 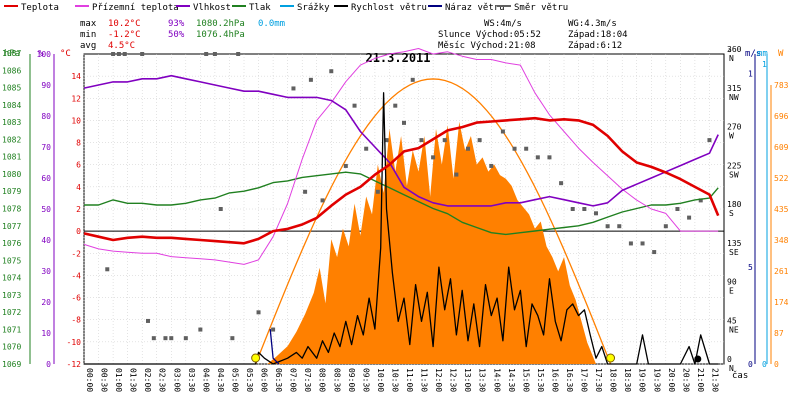 What do you see at coordinates (220, 380) in the screenshot?
I see `x-tick-label: 04:30` at bounding box center [220, 380].